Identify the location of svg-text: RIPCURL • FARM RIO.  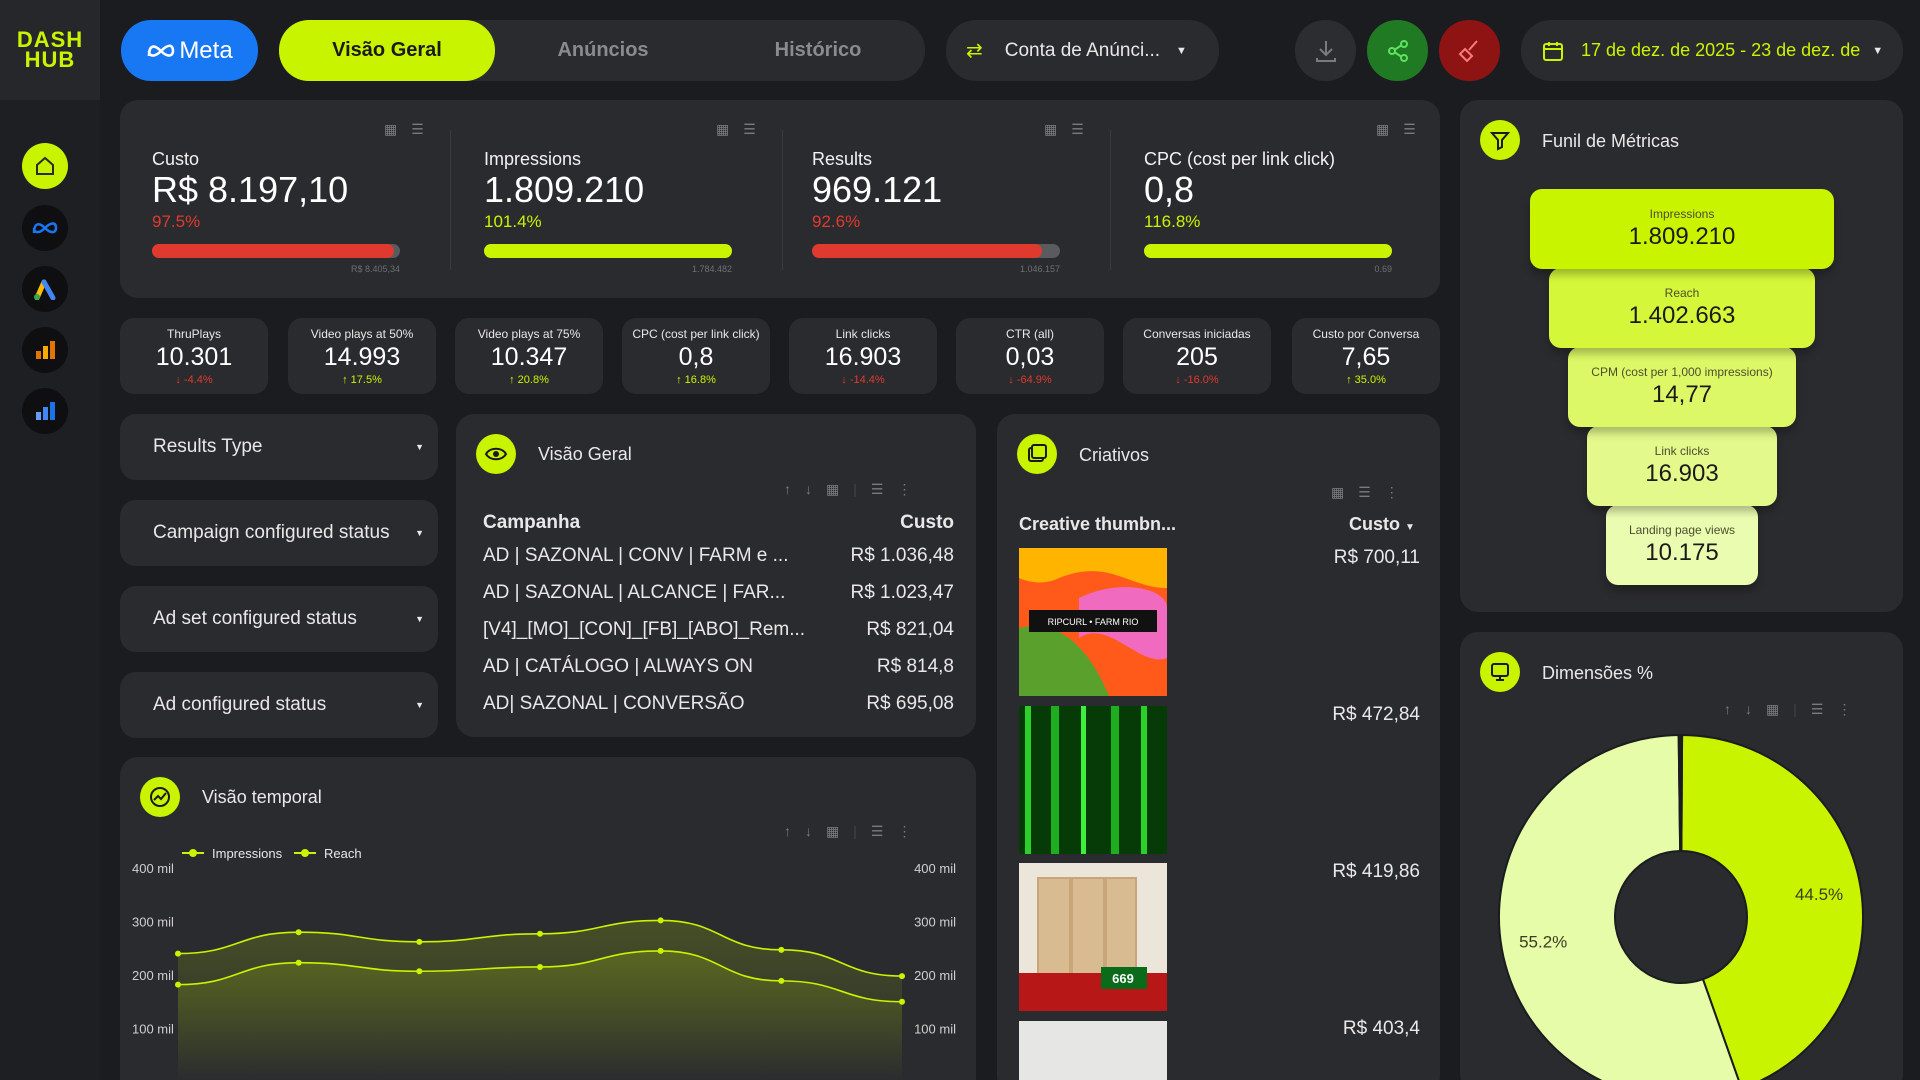
(1093, 622).